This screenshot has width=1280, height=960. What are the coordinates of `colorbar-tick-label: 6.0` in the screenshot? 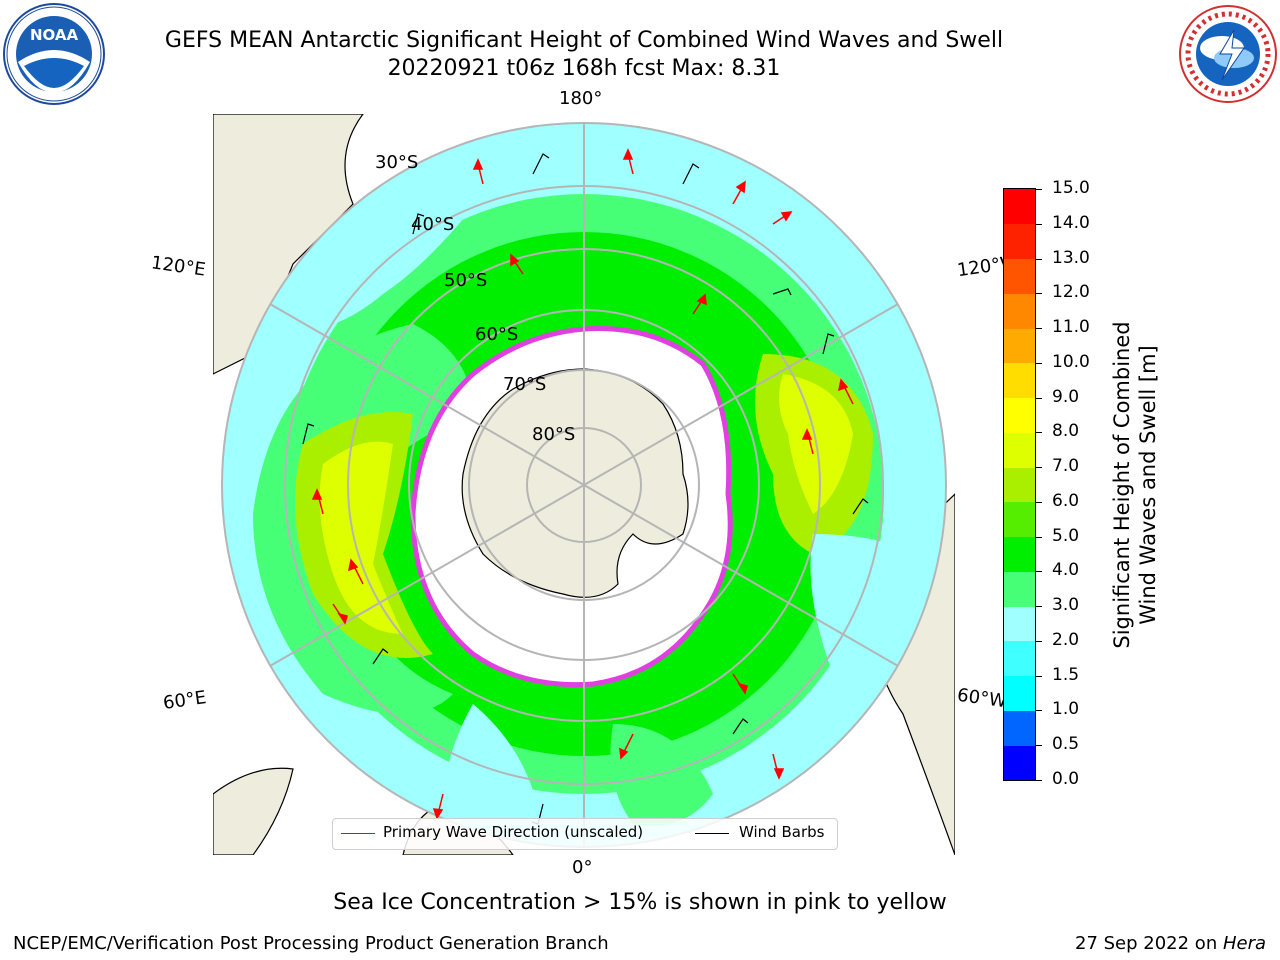 It's located at (1066, 500).